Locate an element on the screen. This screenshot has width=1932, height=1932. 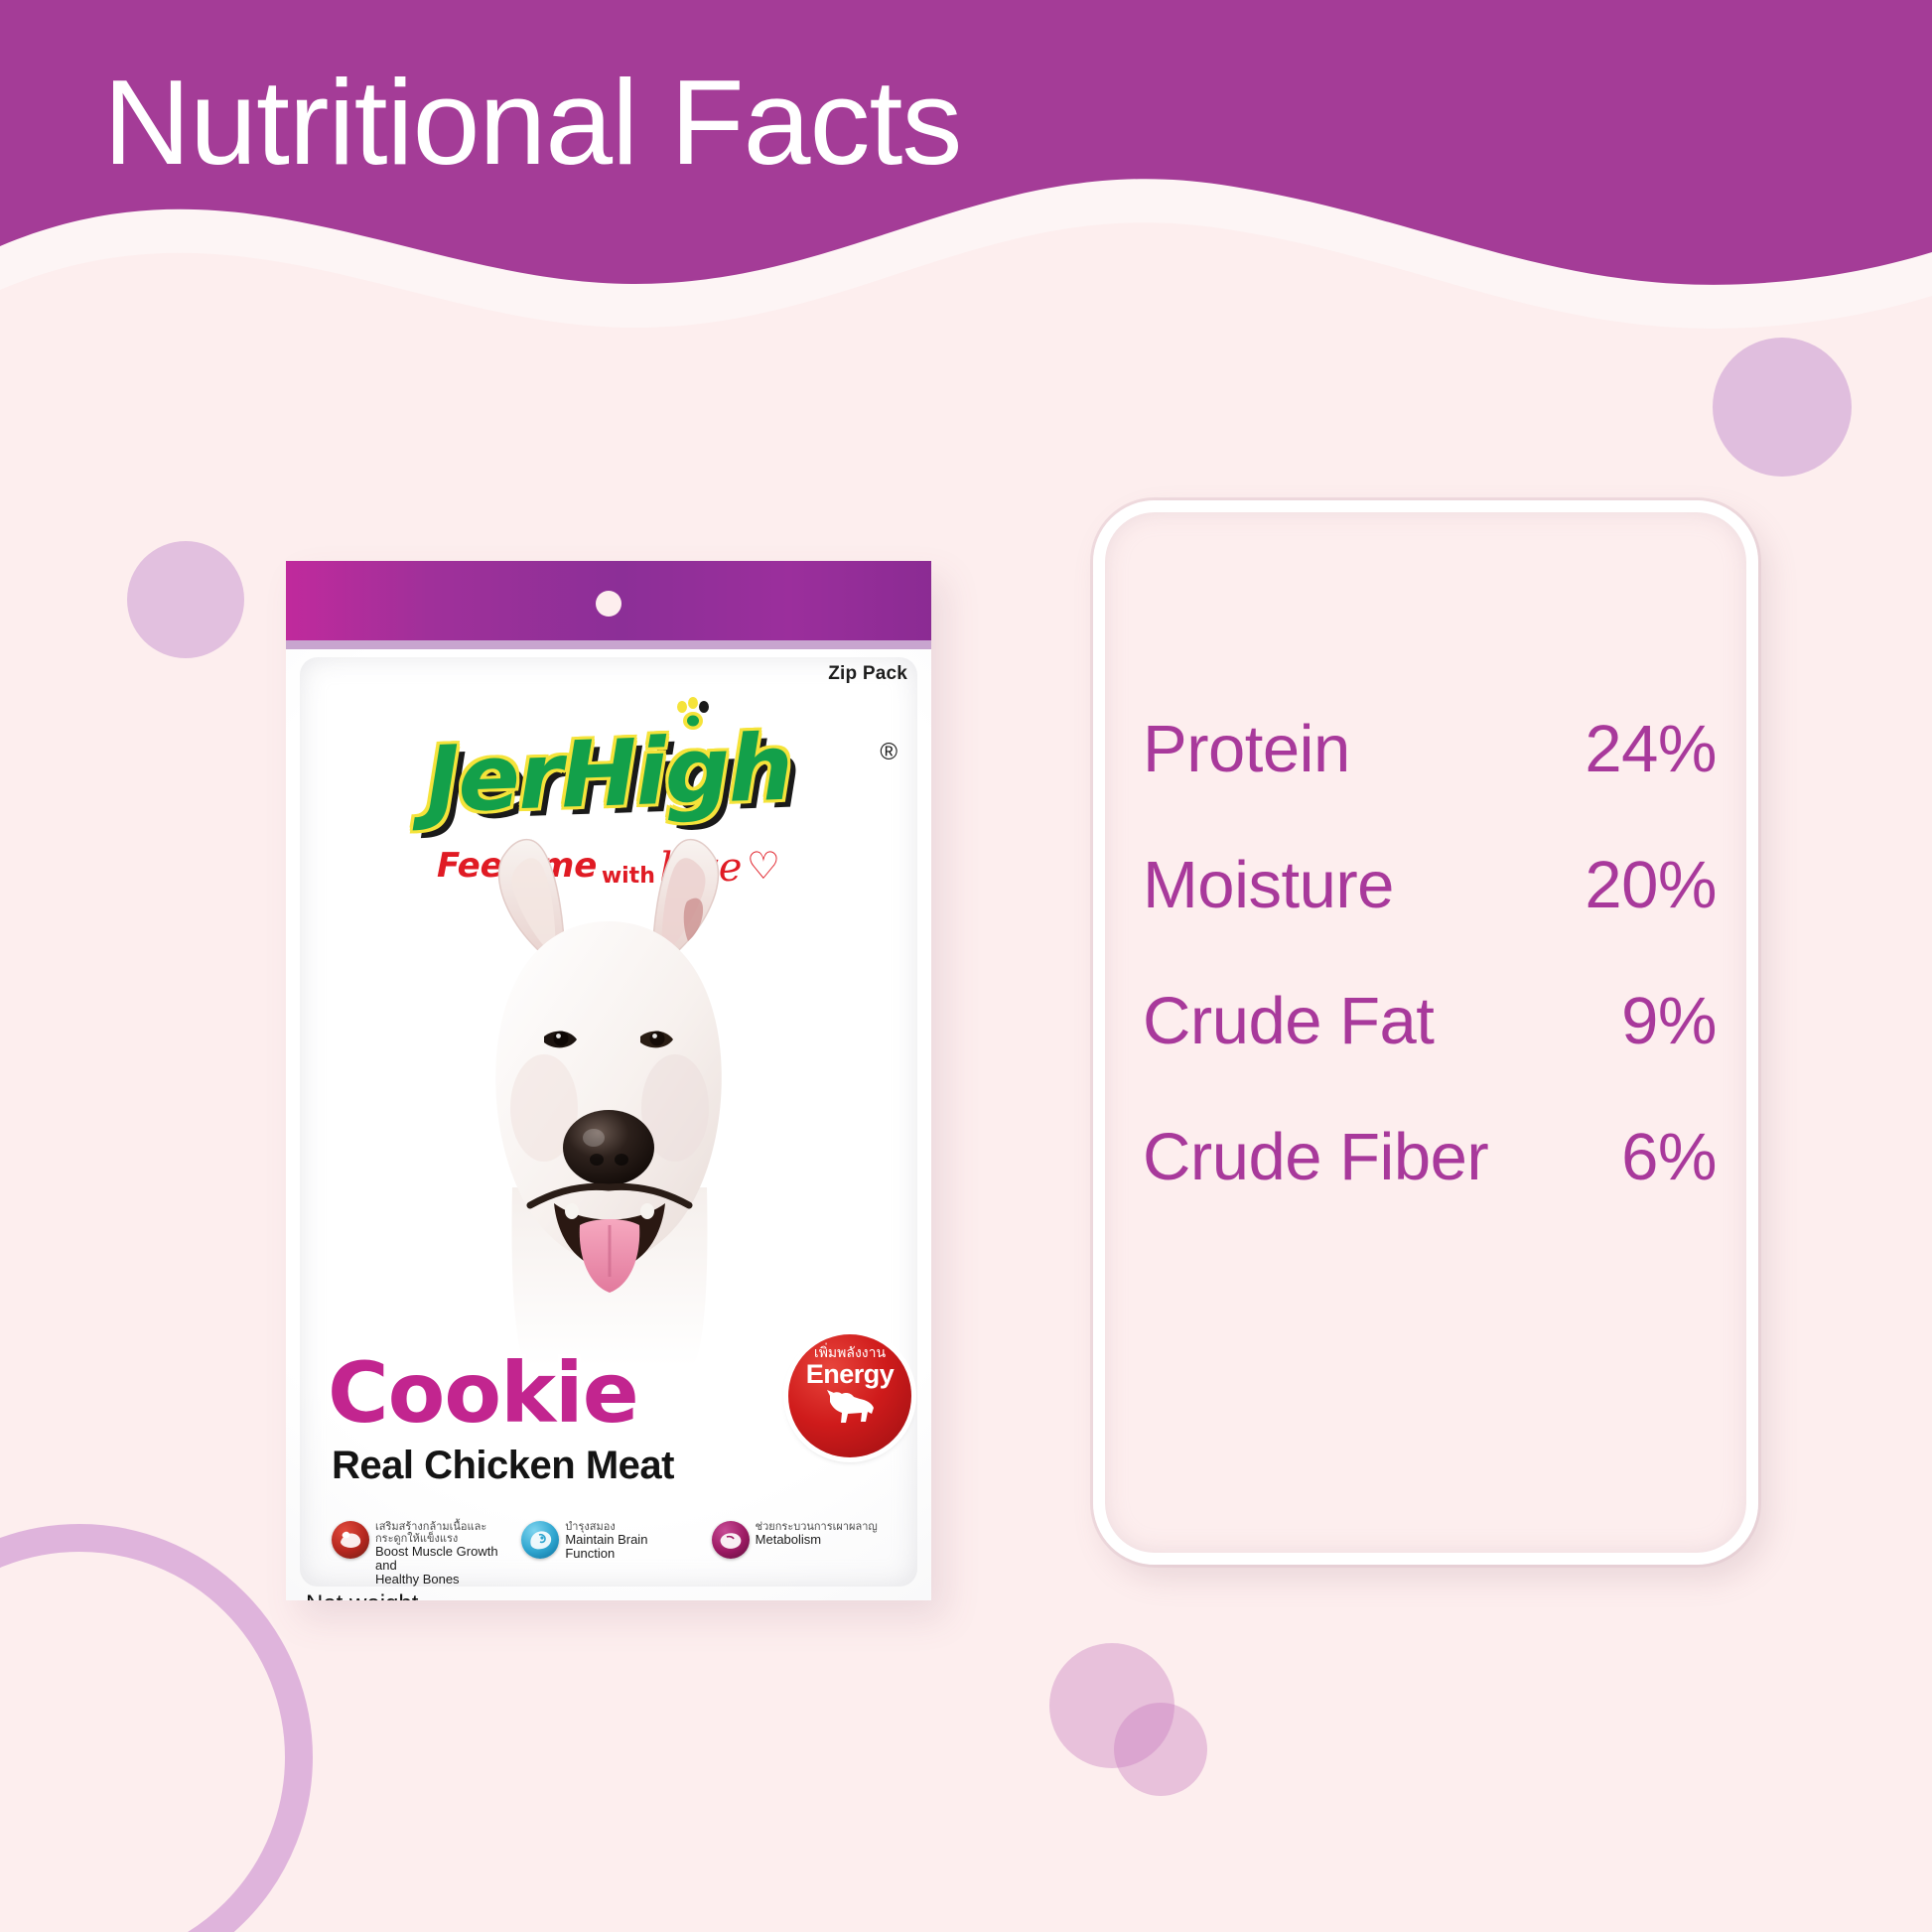
feature-thai-text: ช่วยกระบวนการเผาผลาญ is located at coordinates (817, 1526).